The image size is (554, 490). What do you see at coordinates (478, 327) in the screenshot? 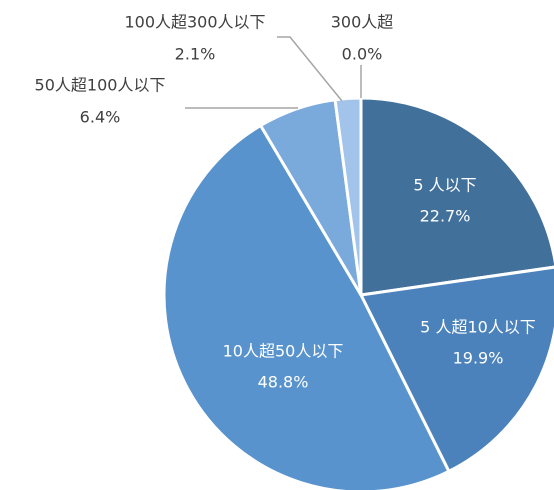
I see `slice-name-label: 5 人超10人以下` at bounding box center [478, 327].